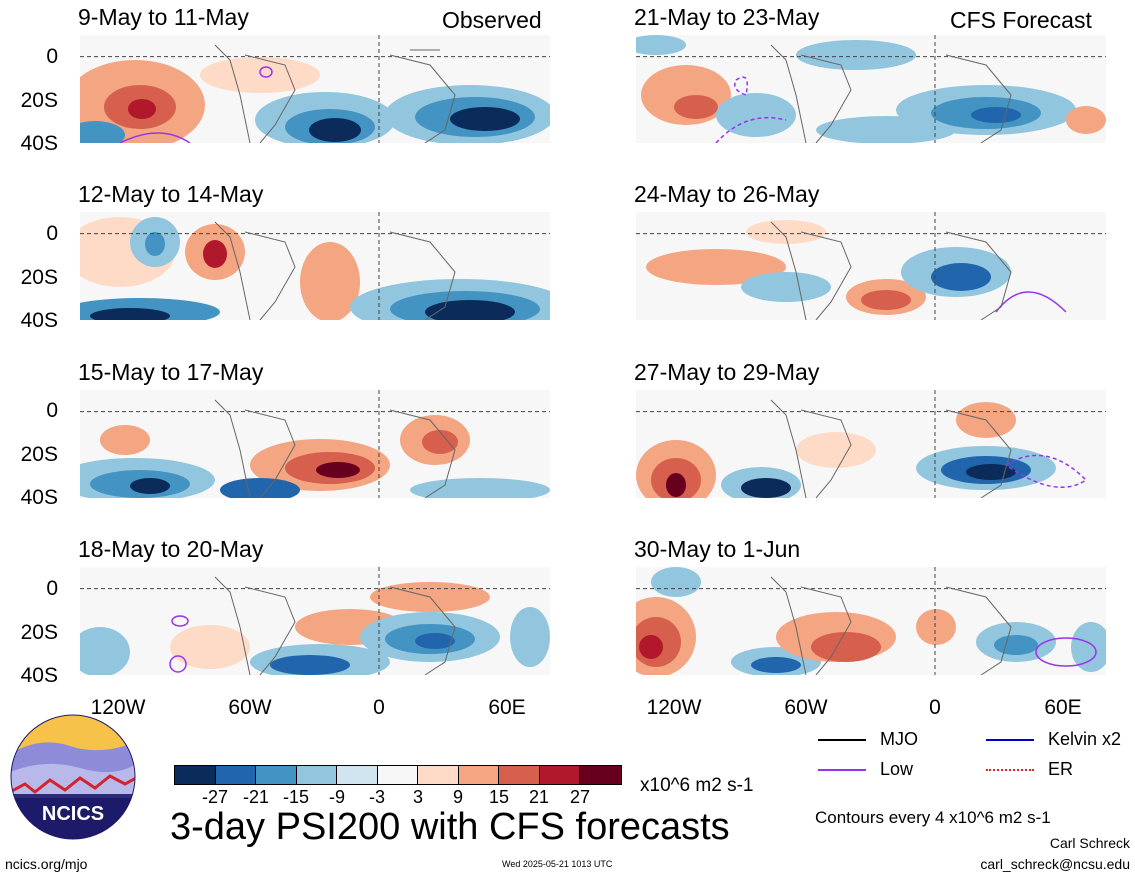  I want to click on legend-er: ER, so click(1029, 769).